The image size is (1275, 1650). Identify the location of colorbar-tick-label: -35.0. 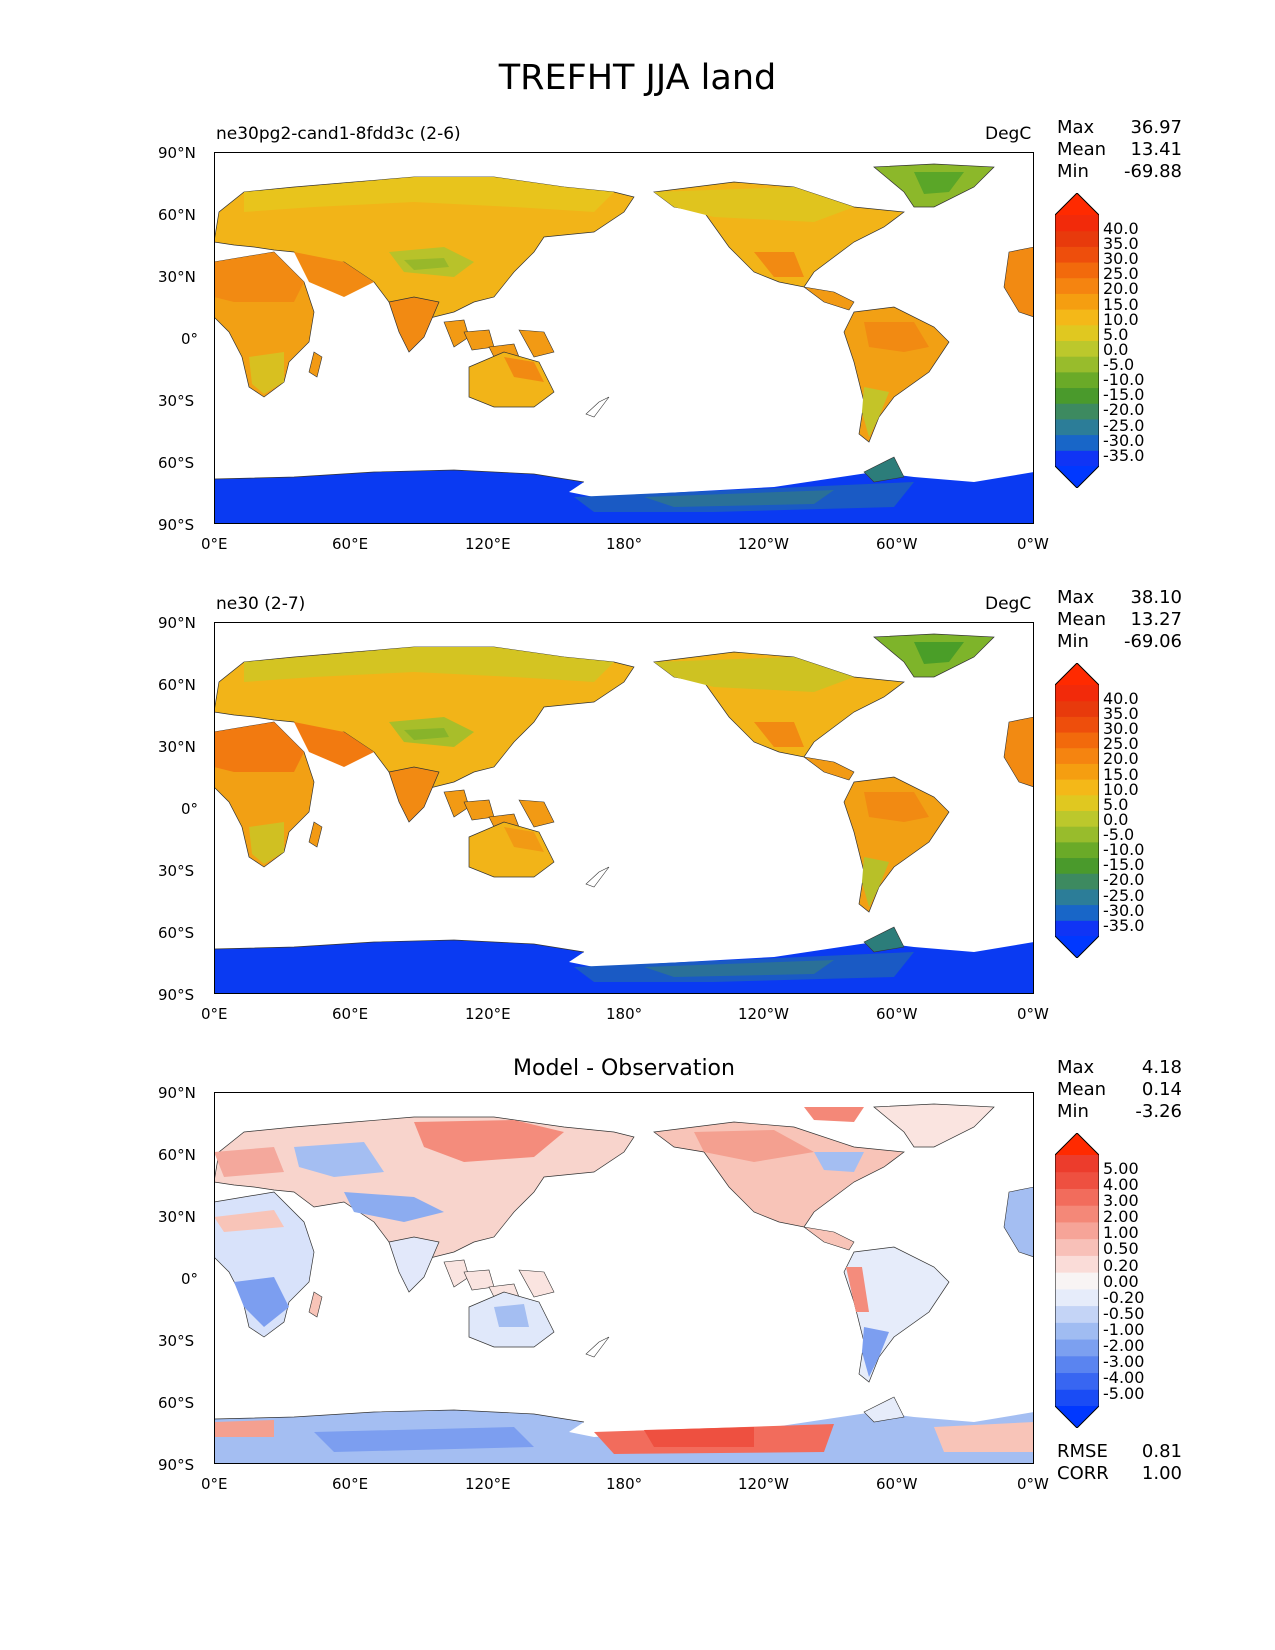
(1124, 455).